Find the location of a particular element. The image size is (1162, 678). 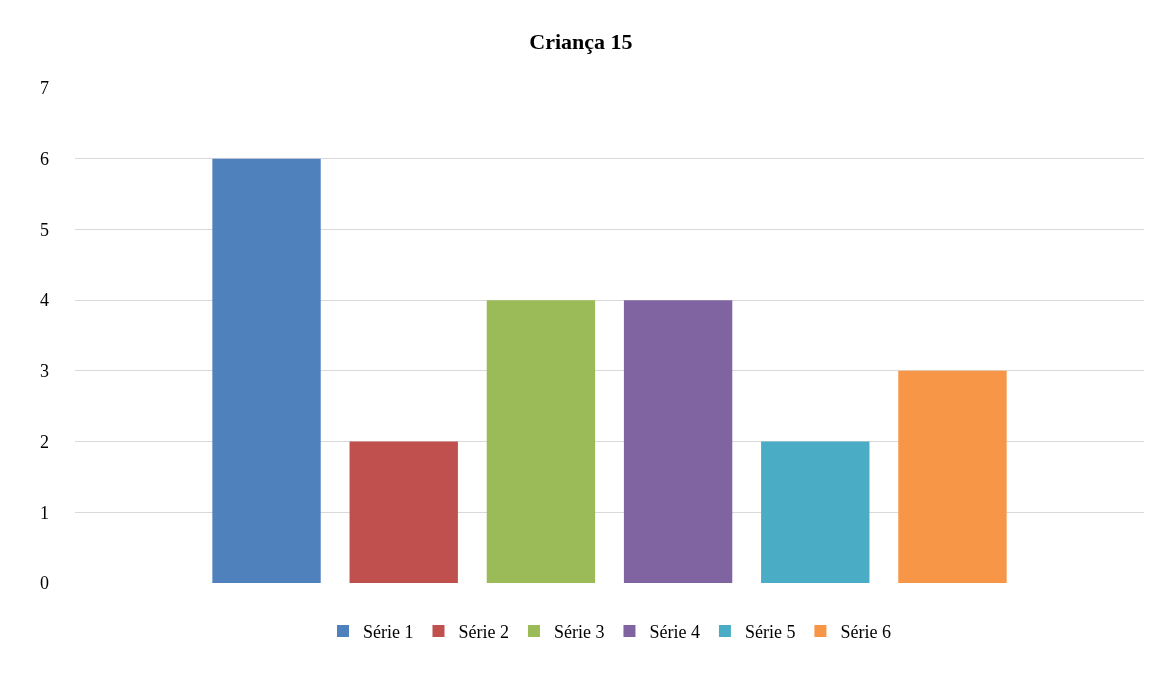

y-tick-label: 6 is located at coordinates (44, 159).